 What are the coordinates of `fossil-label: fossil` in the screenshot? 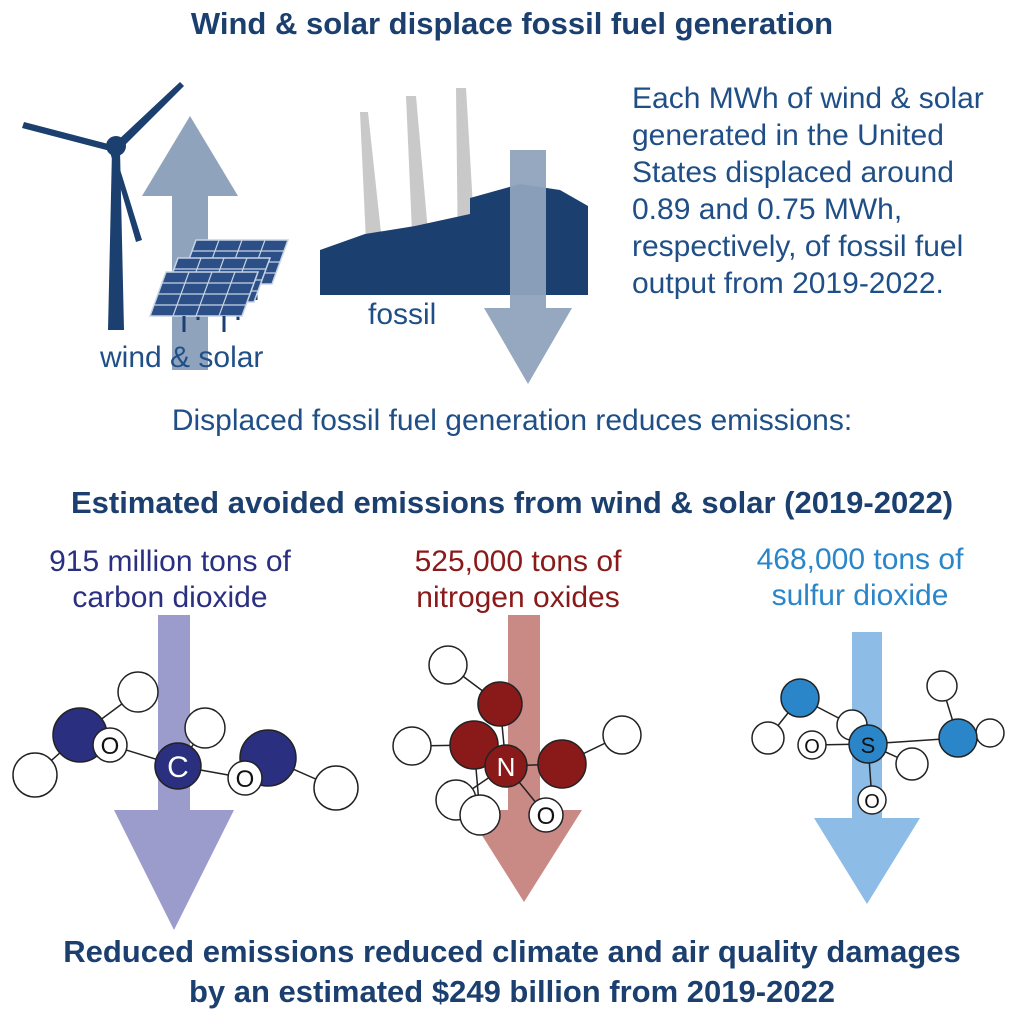 It's located at (402, 314).